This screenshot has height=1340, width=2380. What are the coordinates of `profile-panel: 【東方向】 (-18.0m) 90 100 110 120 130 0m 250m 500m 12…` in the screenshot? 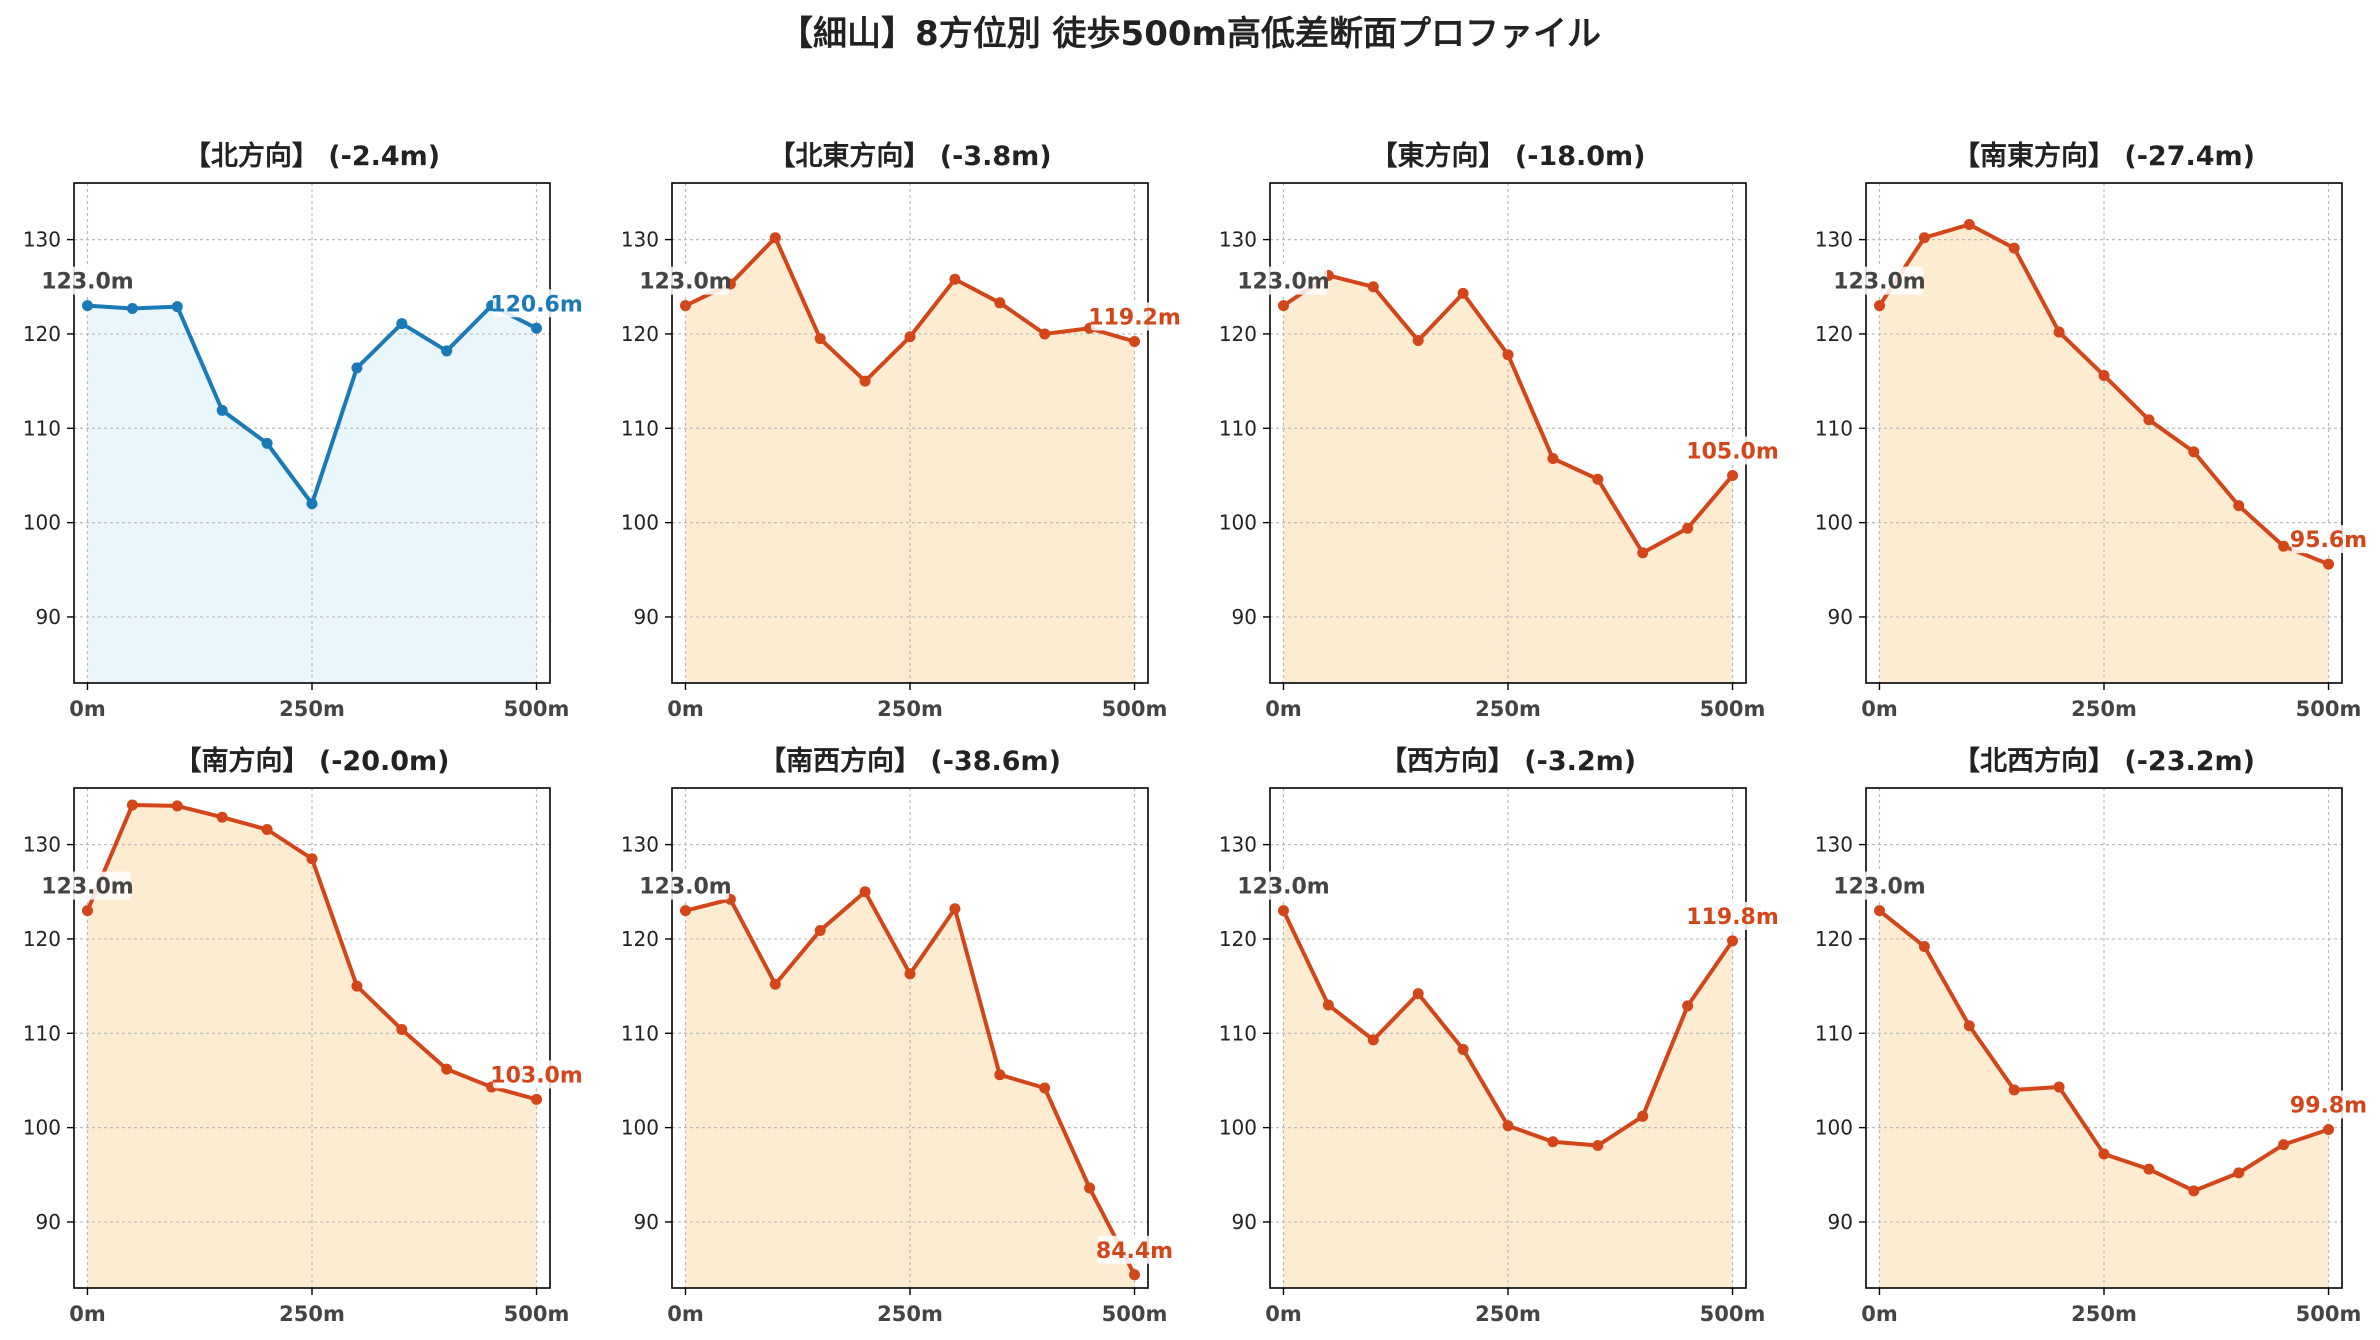 It's located at (1499, 430).